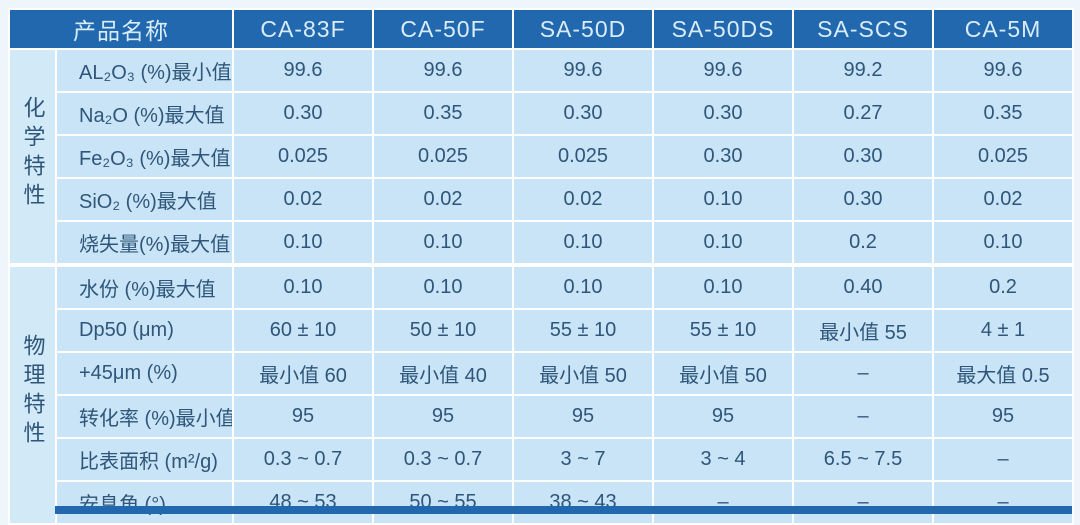  I want to click on table-row-angle-of-repose: 安息角 (°) 48 ~ 53 50 ~ 55 38 ~ 43 – – –, so click(541, 502).